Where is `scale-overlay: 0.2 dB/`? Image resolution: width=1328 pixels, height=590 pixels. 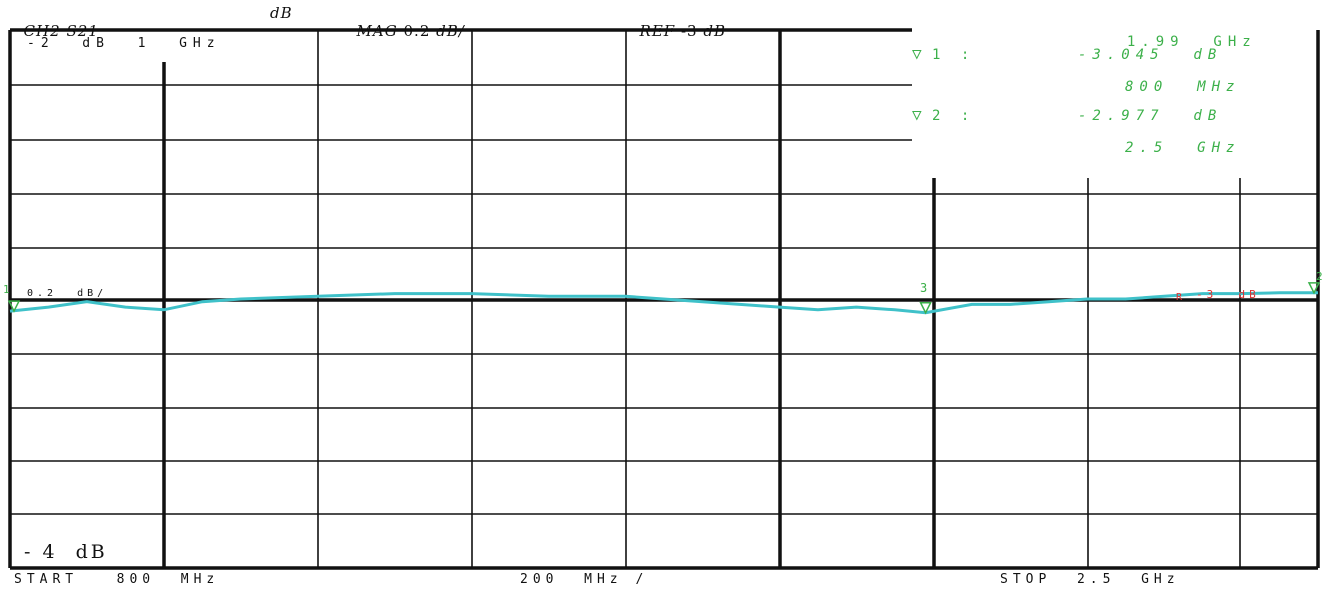 scale-overlay: 0.2 dB/ is located at coordinates (67, 293).